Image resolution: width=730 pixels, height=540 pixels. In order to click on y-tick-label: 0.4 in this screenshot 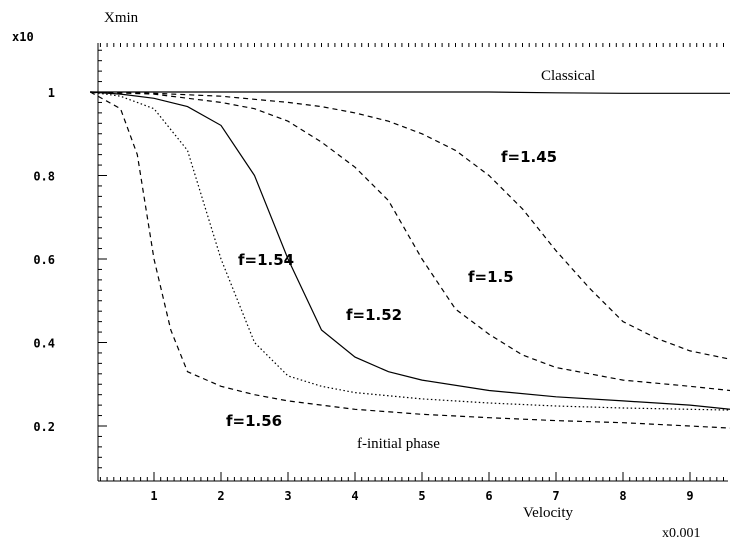, I will do `click(44, 344)`.